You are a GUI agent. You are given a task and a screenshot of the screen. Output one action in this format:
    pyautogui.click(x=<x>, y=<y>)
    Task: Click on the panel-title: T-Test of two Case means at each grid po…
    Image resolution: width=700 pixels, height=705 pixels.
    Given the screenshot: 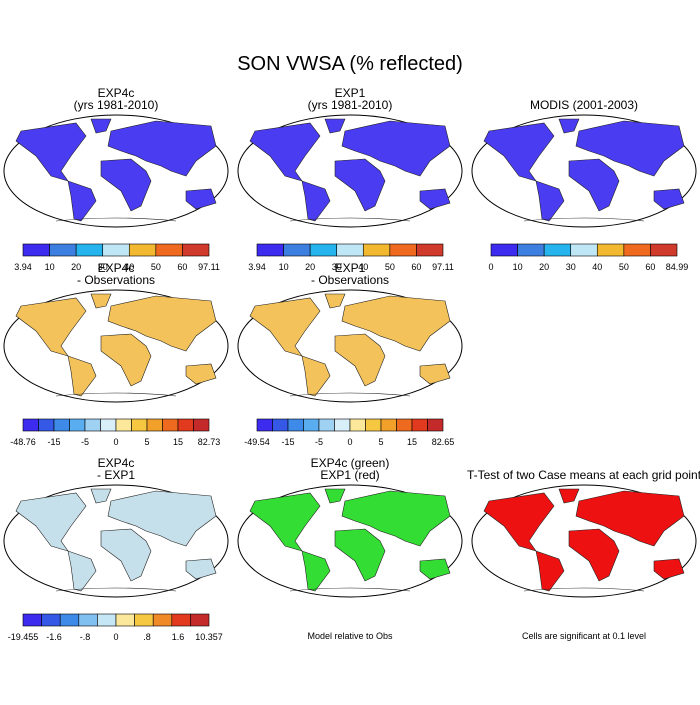 What is the action you would take?
    pyautogui.click(x=583, y=475)
    